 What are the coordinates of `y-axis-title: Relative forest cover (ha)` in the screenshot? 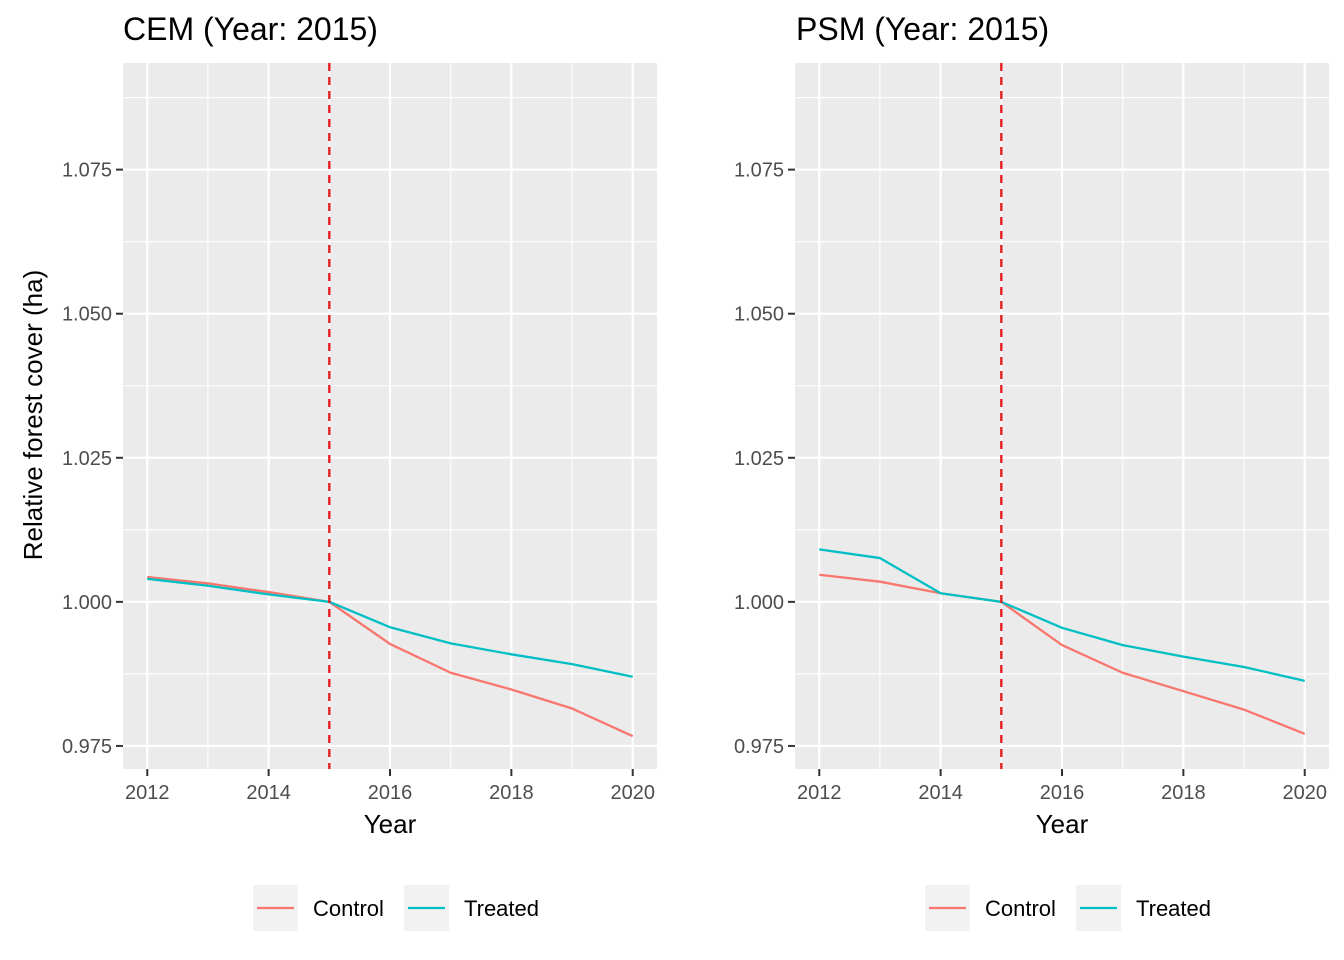 It's located at (33, 415).